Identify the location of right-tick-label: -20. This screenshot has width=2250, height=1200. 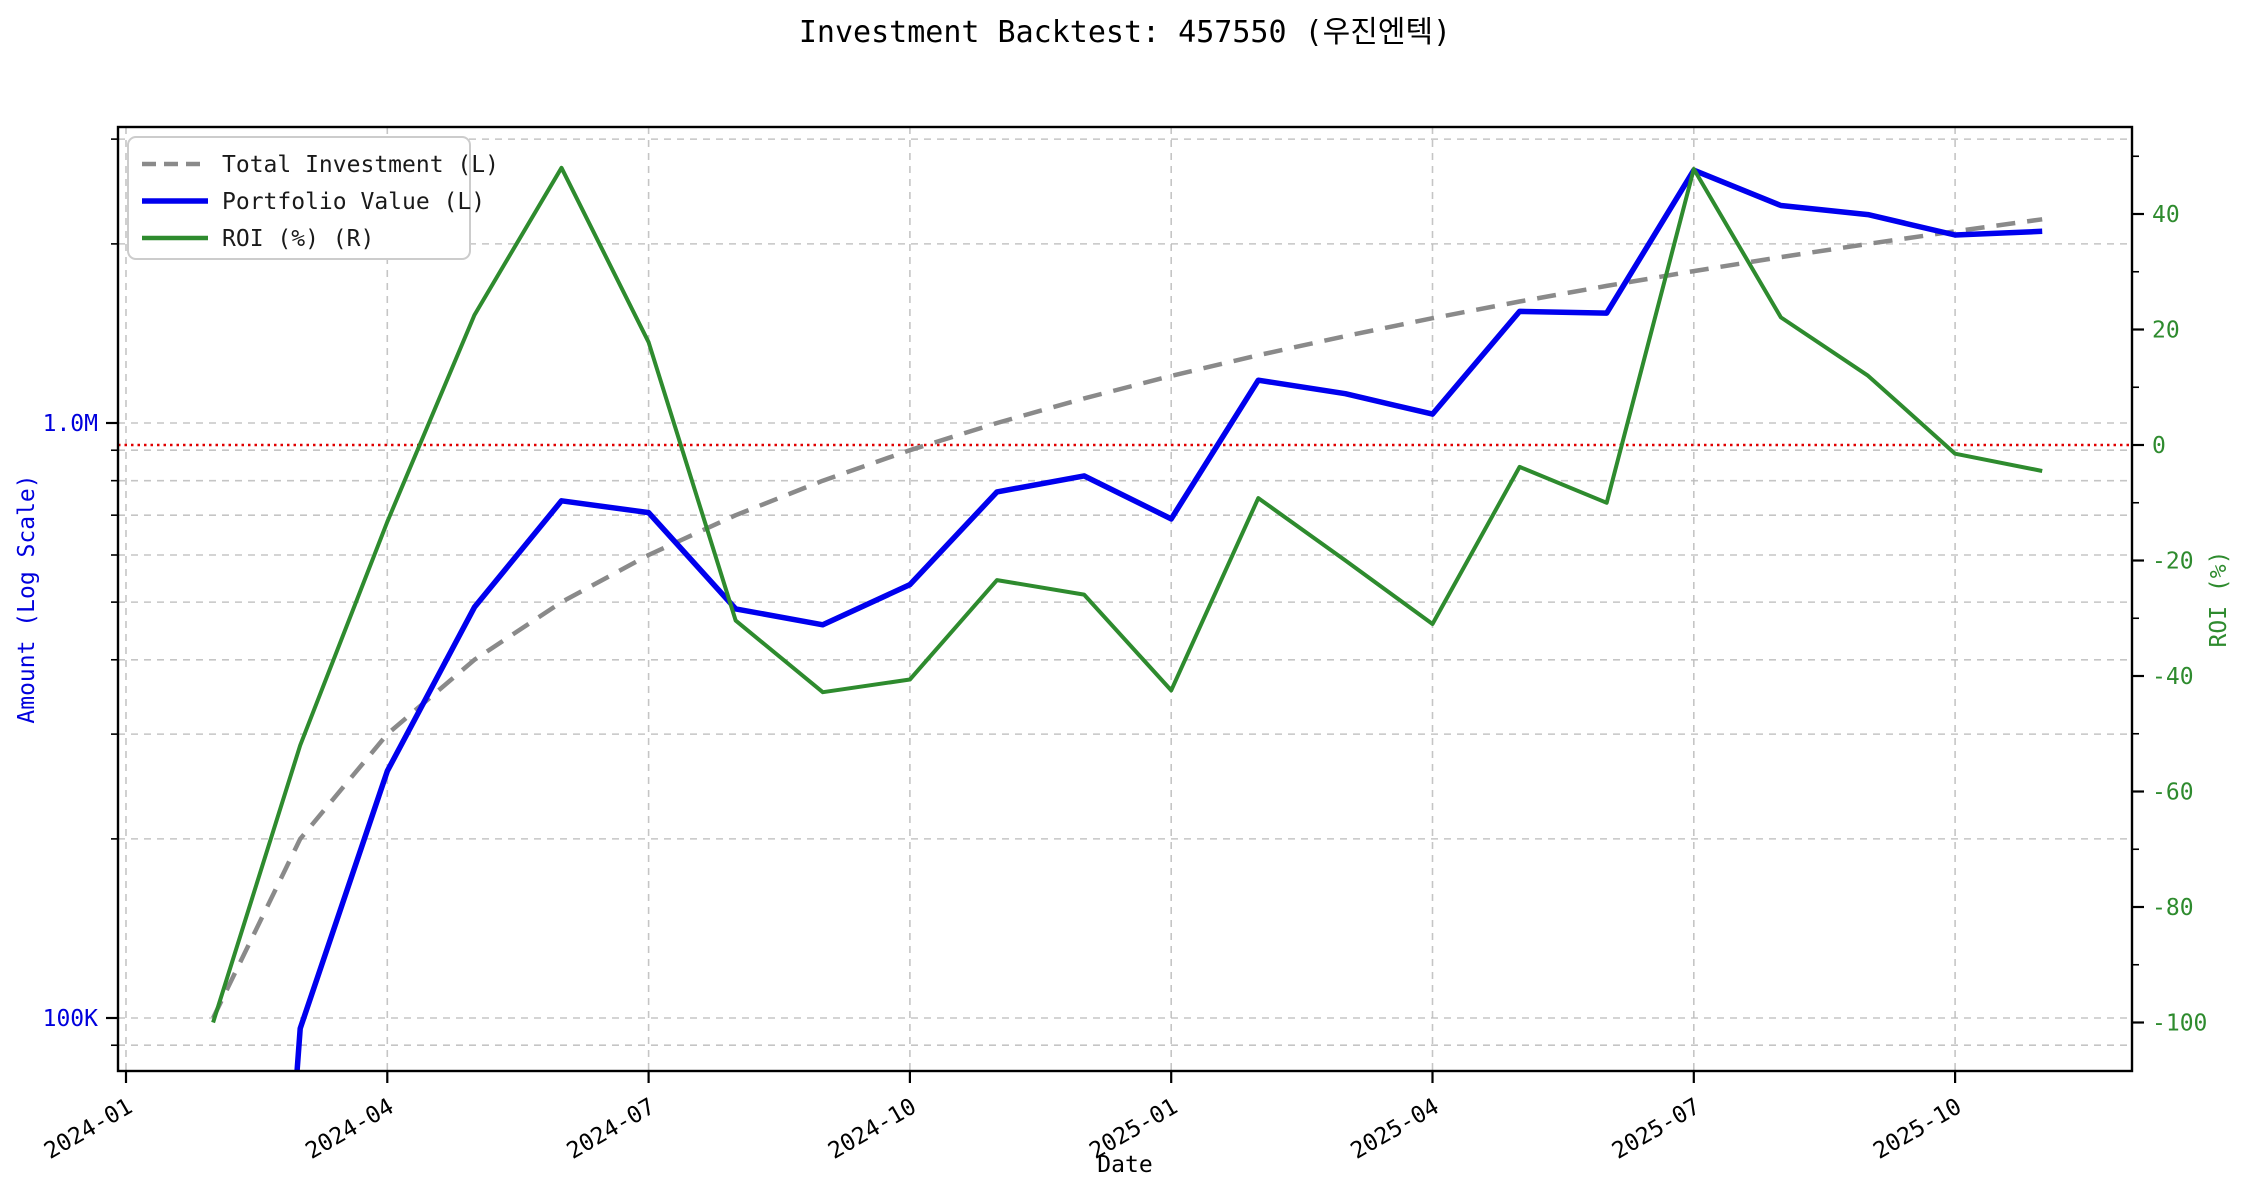
(2173, 562).